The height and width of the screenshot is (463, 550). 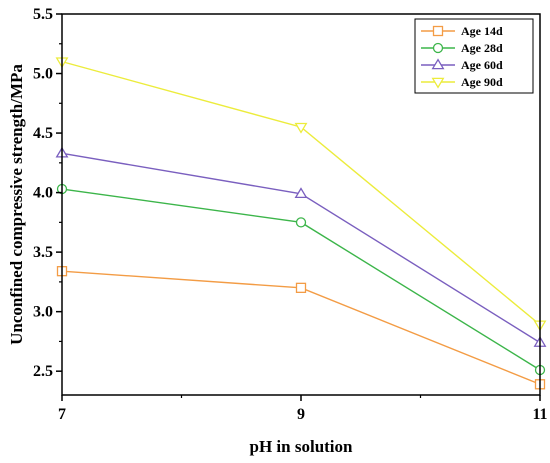 What do you see at coordinates (438, 48) in the screenshot?
I see `legend-marker-age-28d` at bounding box center [438, 48].